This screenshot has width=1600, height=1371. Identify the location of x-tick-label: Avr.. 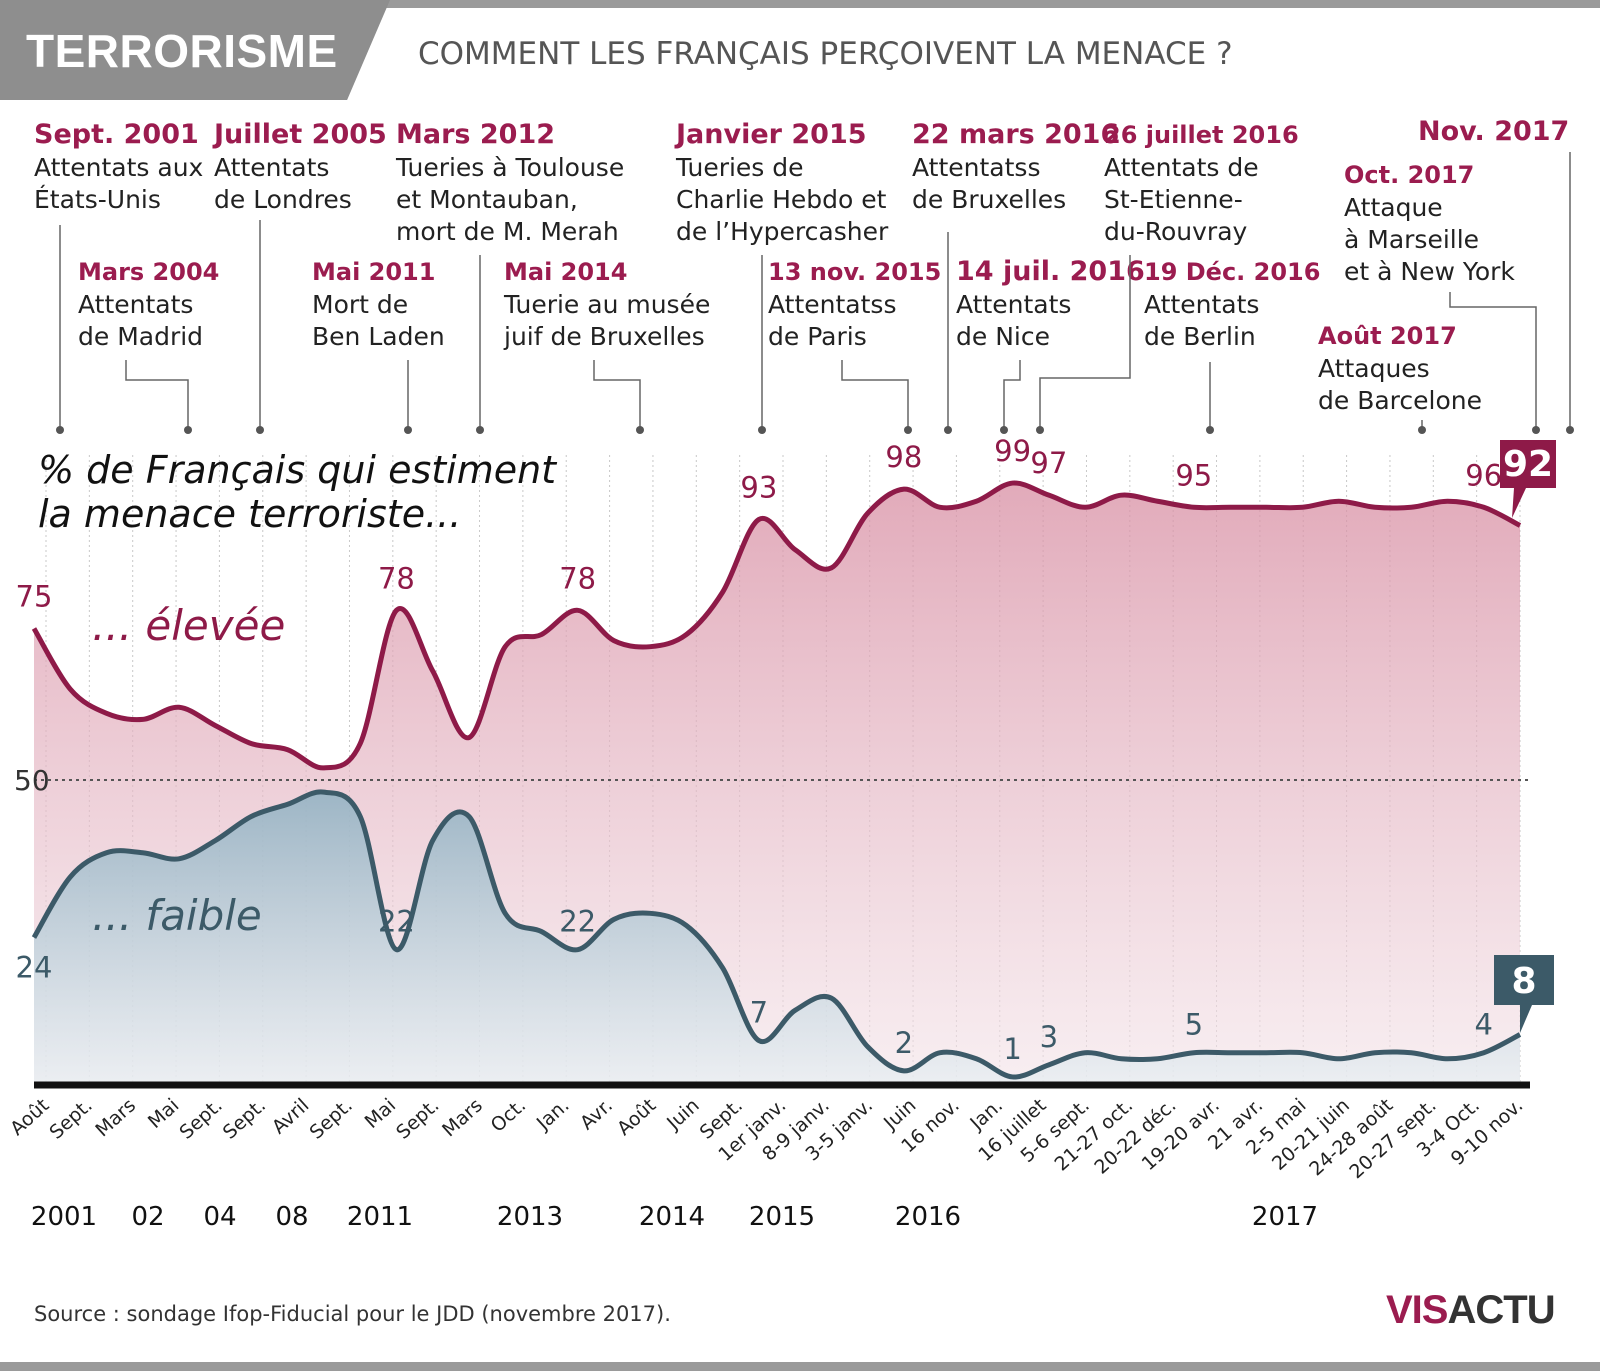
(596, 1114).